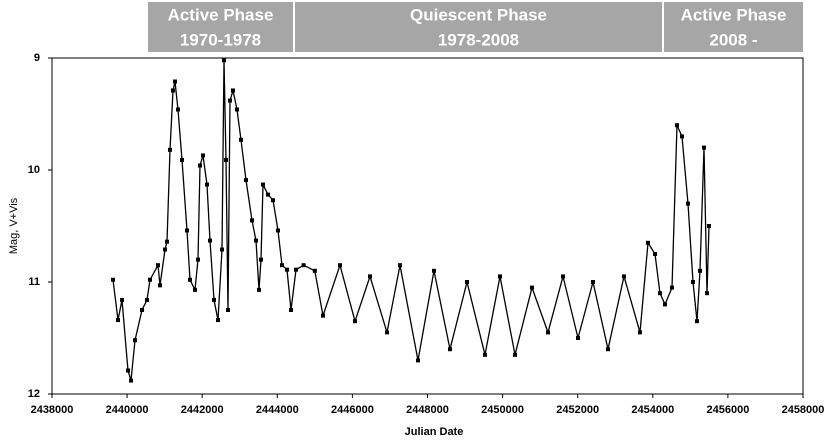  What do you see at coordinates (478, 14) in the screenshot?
I see `phase-title: Quiescent Phase` at bounding box center [478, 14].